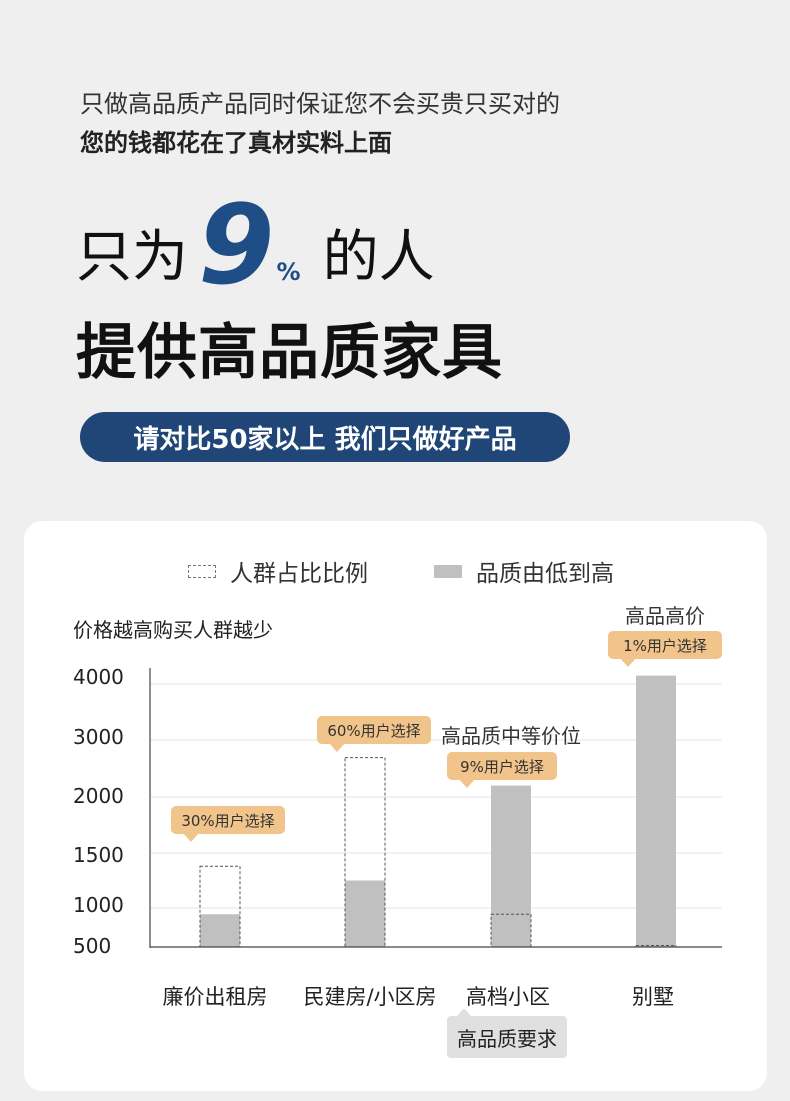 Image resolution: width=790 pixels, height=1101 pixels. I want to click on y-tick-label: 1000, so click(98, 905).